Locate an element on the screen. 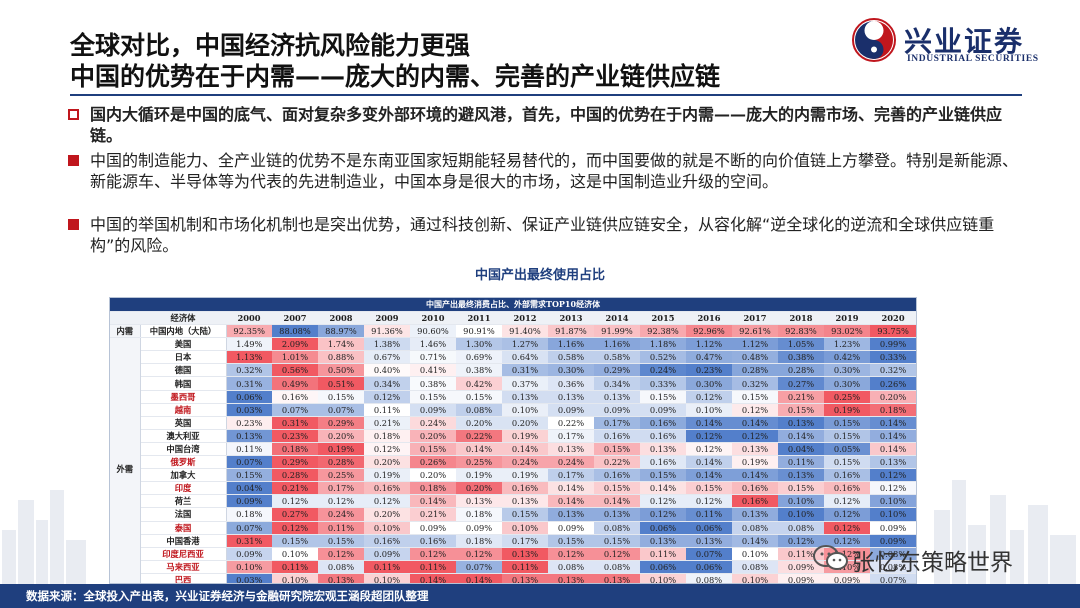 Image resolution: width=1080 pixels, height=608 pixels. share-value-cell: 0.25% is located at coordinates (341, 475).